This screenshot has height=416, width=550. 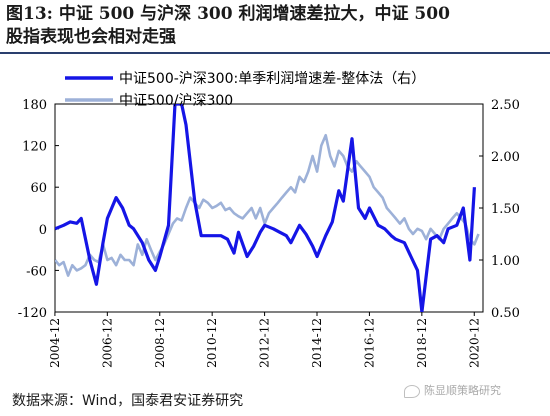 I want to click on left-tick-label: -60, so click(x=36, y=271).